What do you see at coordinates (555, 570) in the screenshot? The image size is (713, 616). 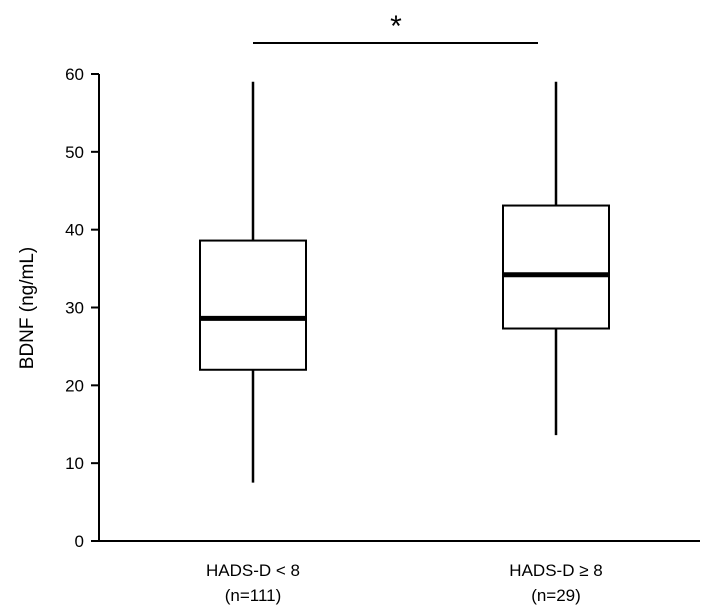 I see `x-category-label: HADS-D ≥ 8` at bounding box center [555, 570].